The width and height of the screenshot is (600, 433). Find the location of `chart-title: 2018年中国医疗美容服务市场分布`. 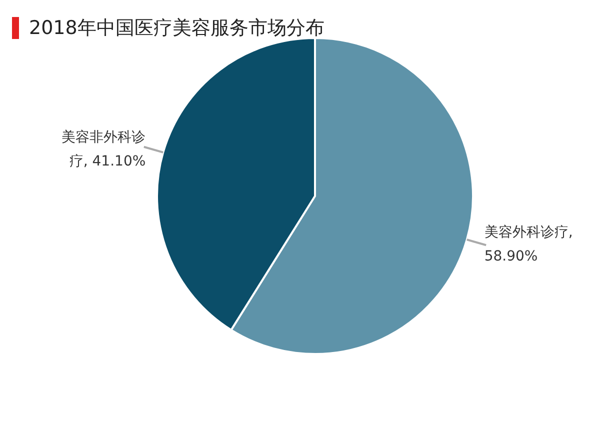

chart-title: 2018年中国医疗美容服务市场分布 is located at coordinates (176, 28).